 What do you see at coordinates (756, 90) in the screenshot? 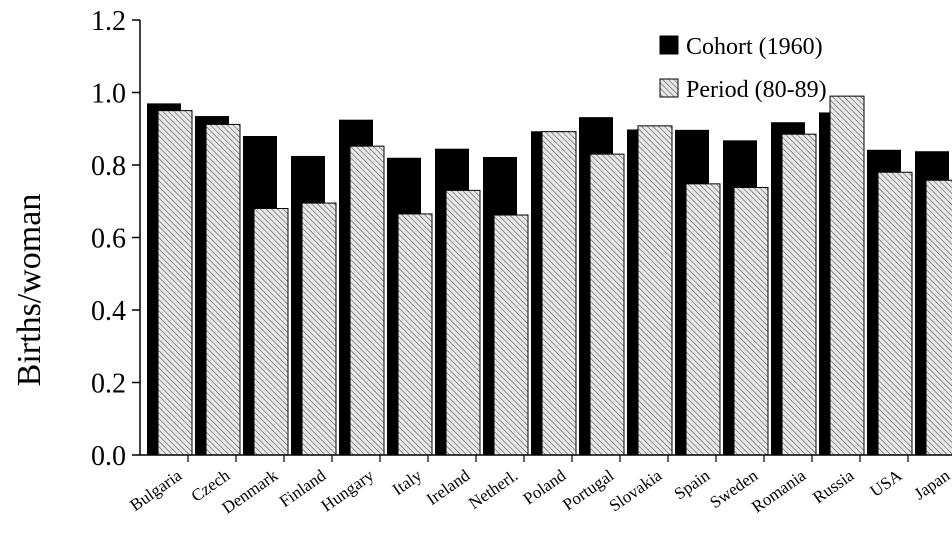
I see `legend-label-period: Period (80-89)` at bounding box center [756, 90].